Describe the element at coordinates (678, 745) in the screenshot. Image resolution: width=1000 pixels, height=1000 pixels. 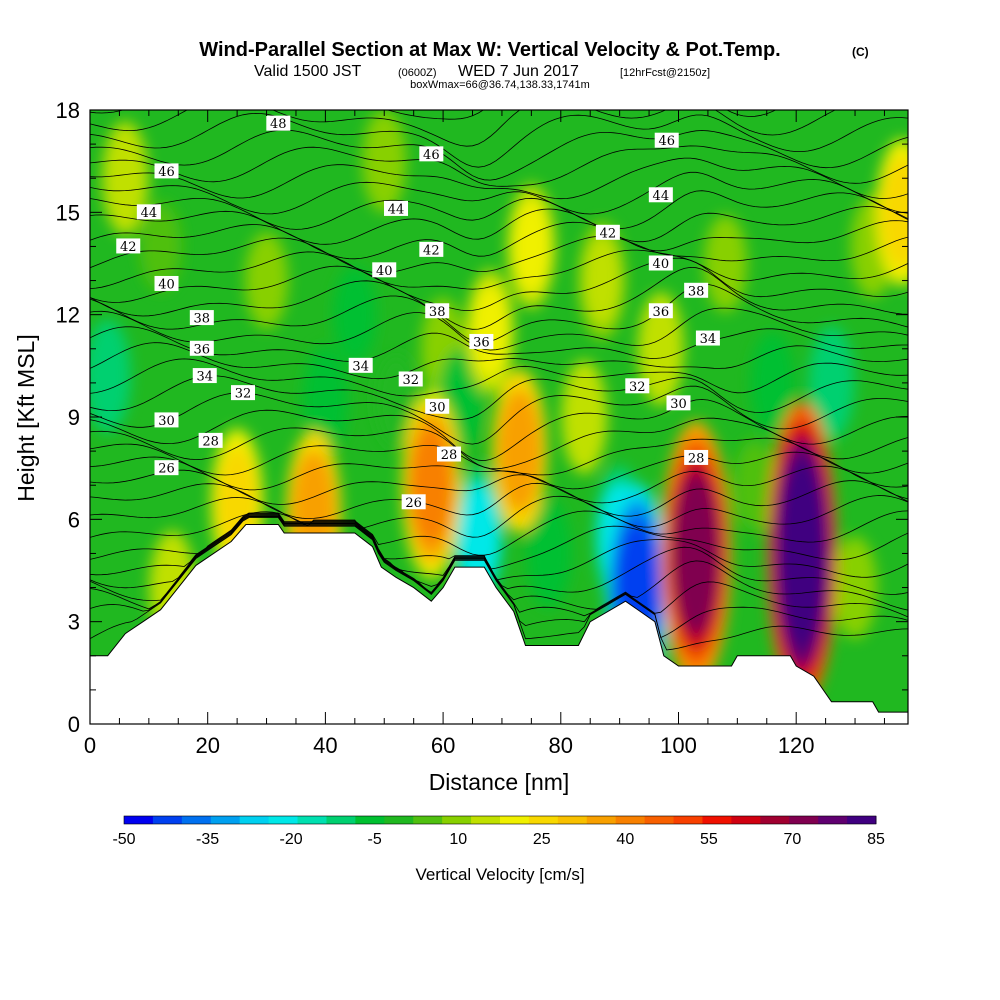
I see `x-tick-label: 100` at that location.